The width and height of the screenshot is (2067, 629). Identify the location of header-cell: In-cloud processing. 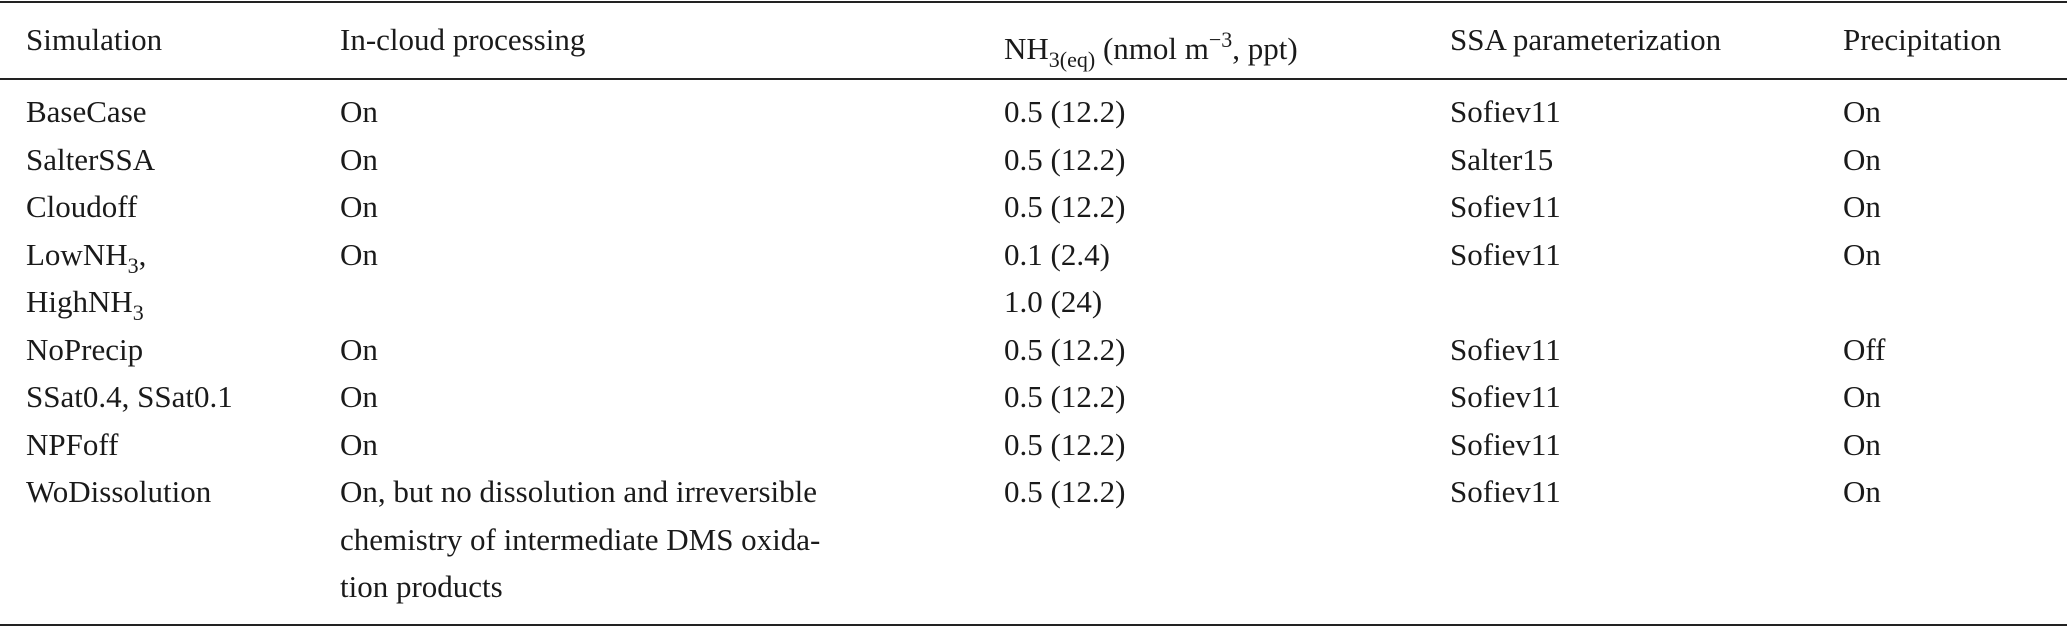
(462, 40).